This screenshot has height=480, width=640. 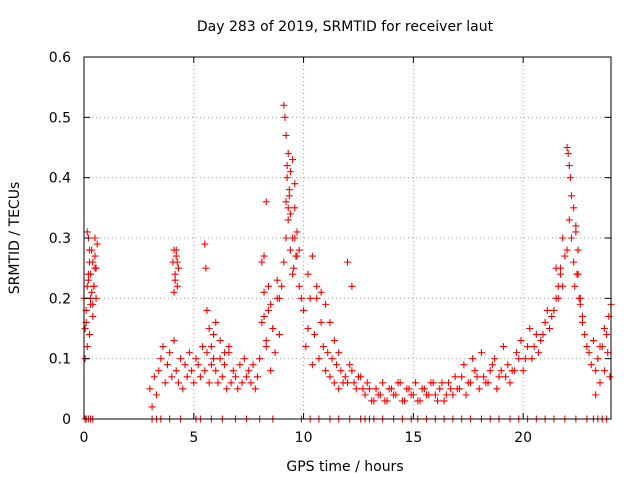 What do you see at coordinates (60, 360) in the screenshot?
I see `y-tick-label: 0.1` at bounding box center [60, 360].